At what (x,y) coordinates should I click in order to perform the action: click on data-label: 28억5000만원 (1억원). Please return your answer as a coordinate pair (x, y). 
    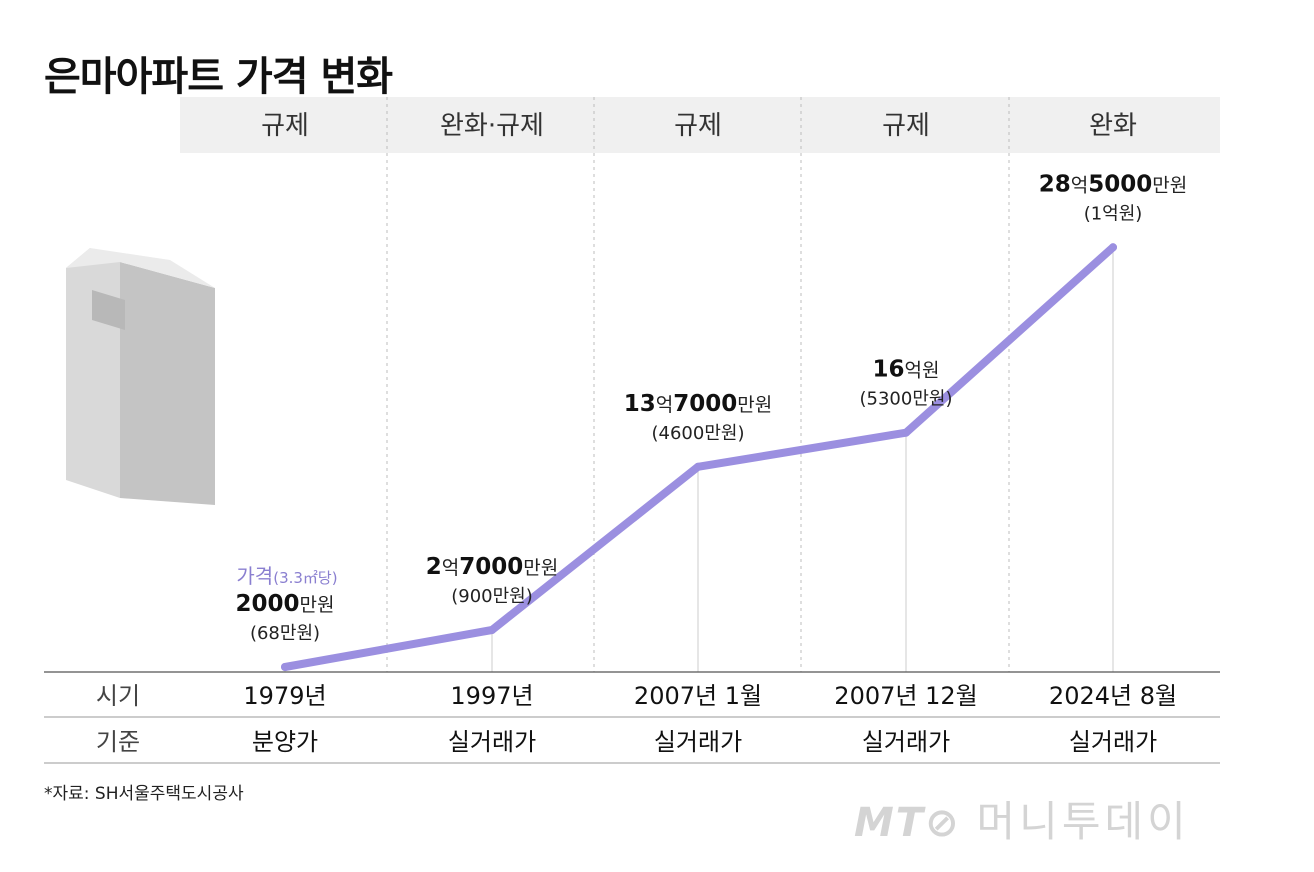
    Looking at the image, I should click on (1113, 197).